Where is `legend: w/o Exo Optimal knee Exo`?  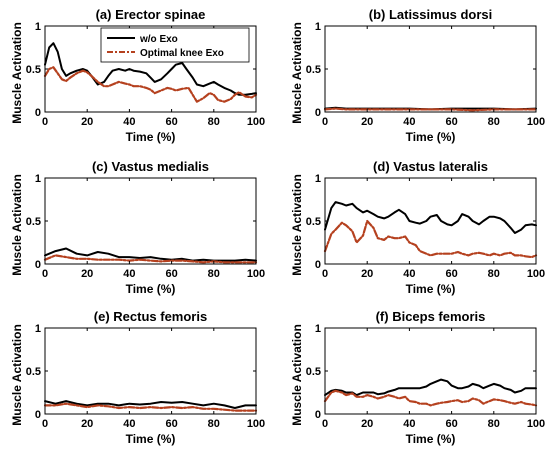
legend: w/o Exo Optimal knee Exo is located at coordinates (175, 45).